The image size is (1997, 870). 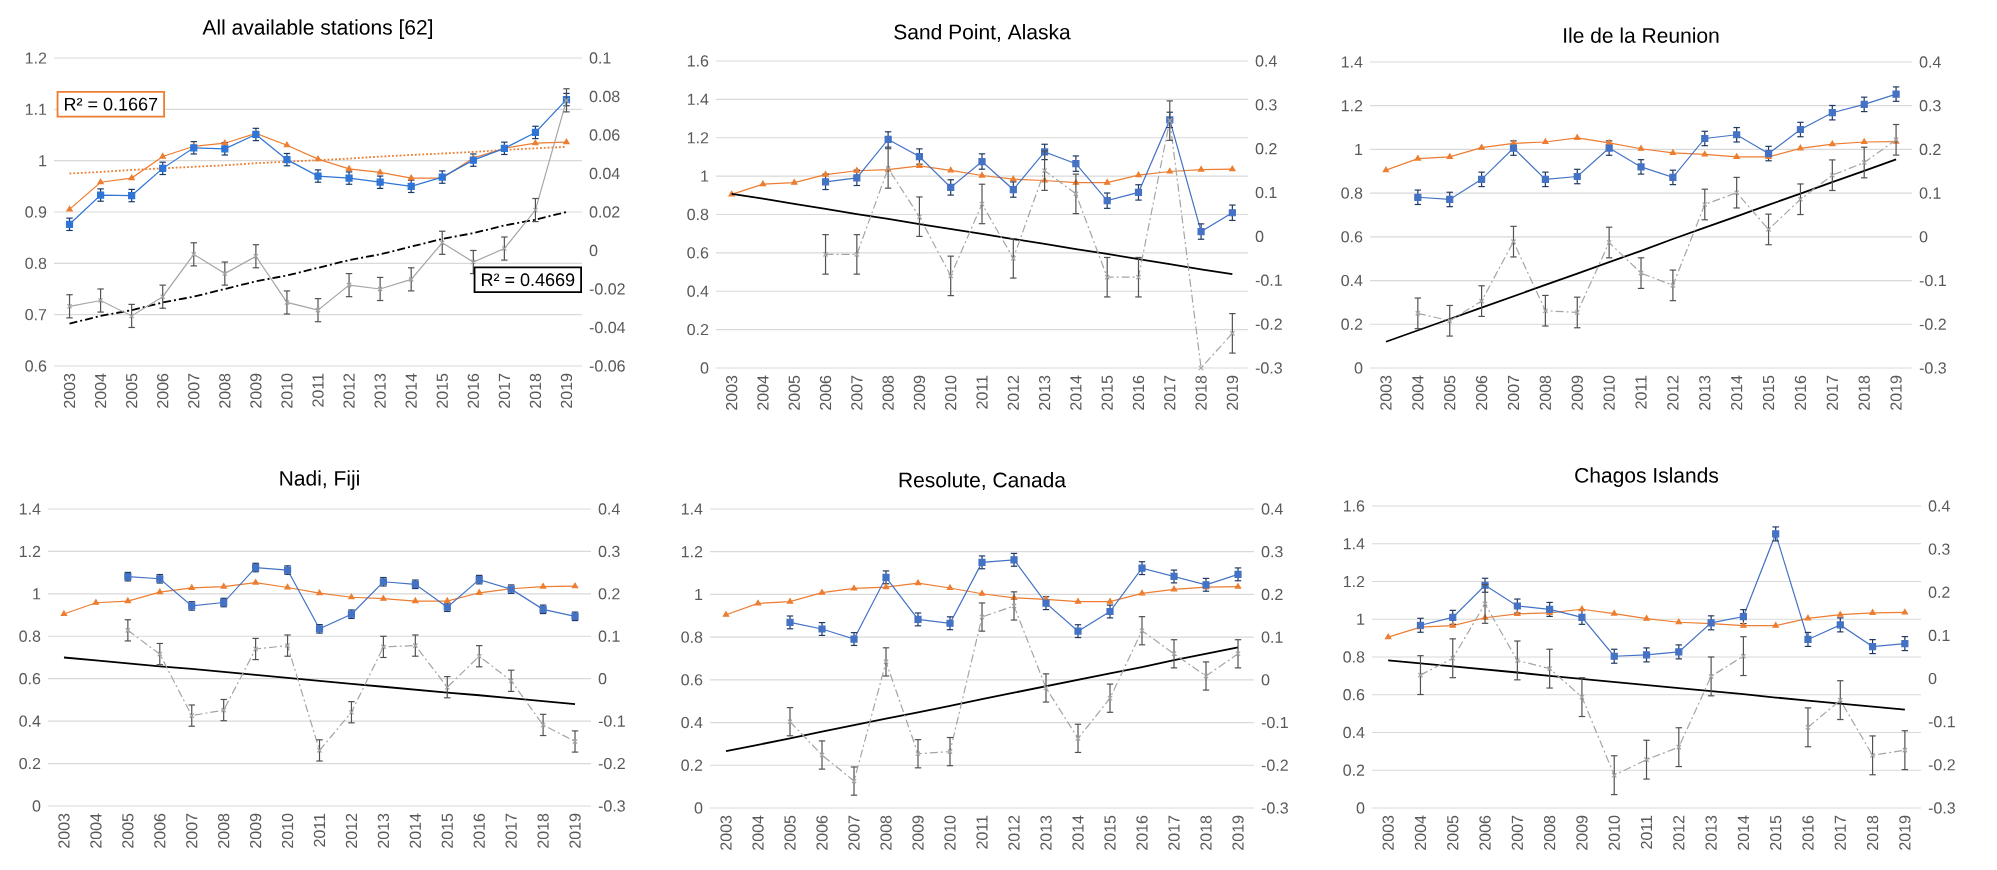 I want to click on y-tick-label: 0.9, so click(x=36, y=212).